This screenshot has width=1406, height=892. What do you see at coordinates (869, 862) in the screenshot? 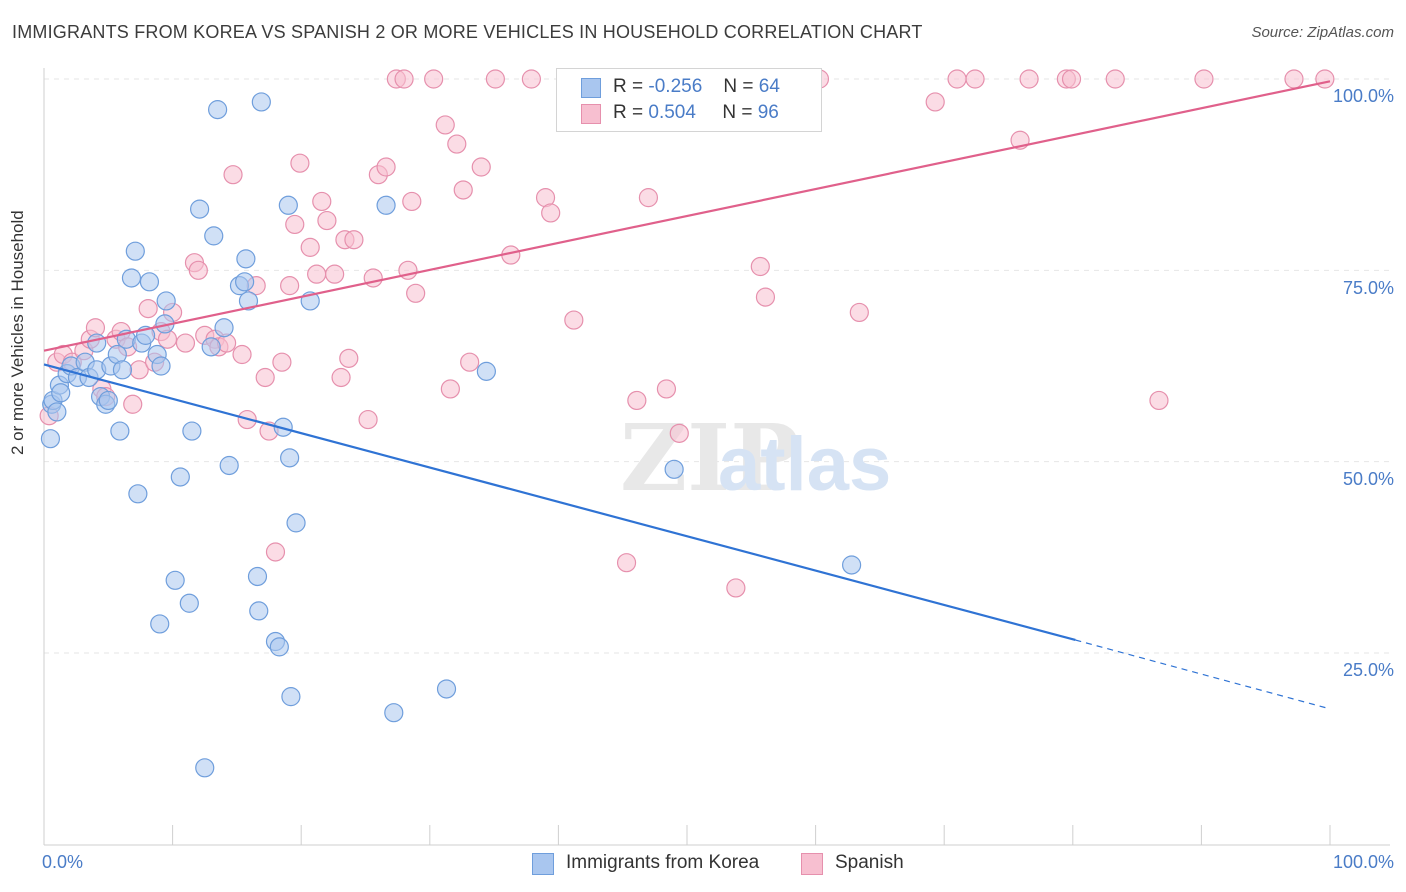
I see `legend-label: Spanish` at bounding box center [869, 862].